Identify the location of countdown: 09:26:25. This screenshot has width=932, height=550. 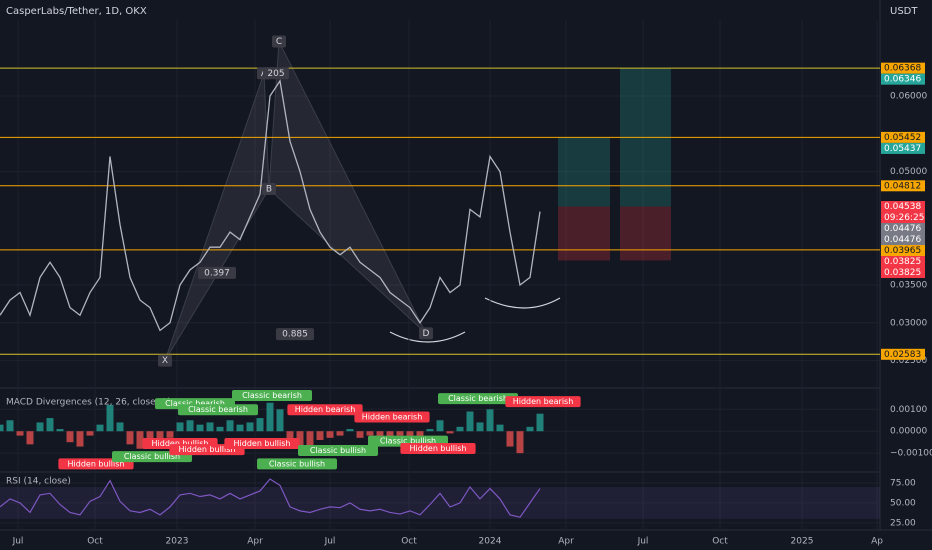
(904, 218).